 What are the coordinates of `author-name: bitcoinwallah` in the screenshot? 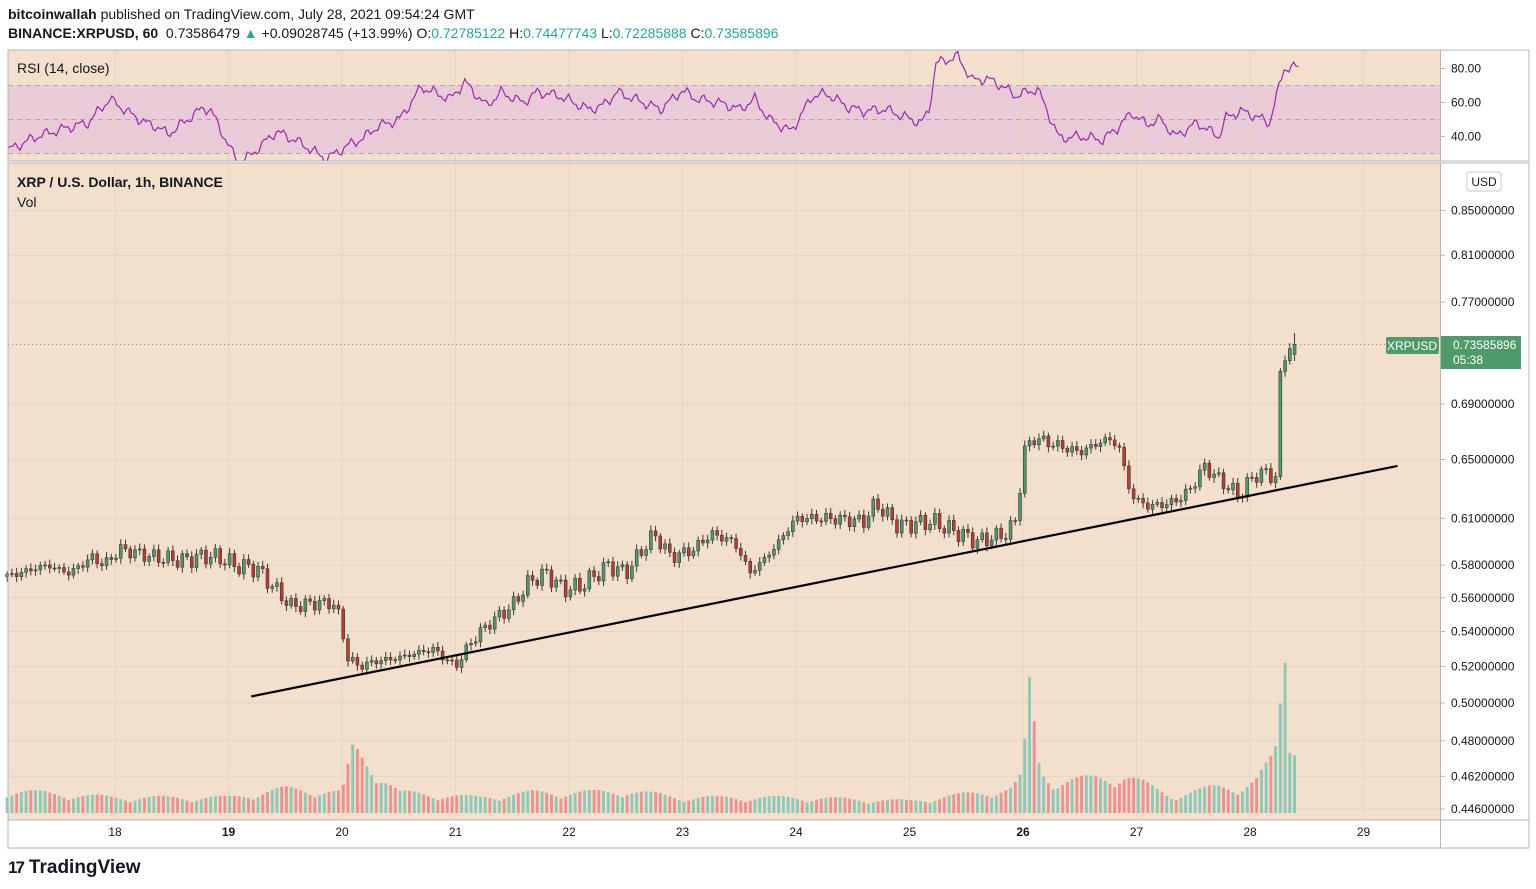 It's located at (52, 14).